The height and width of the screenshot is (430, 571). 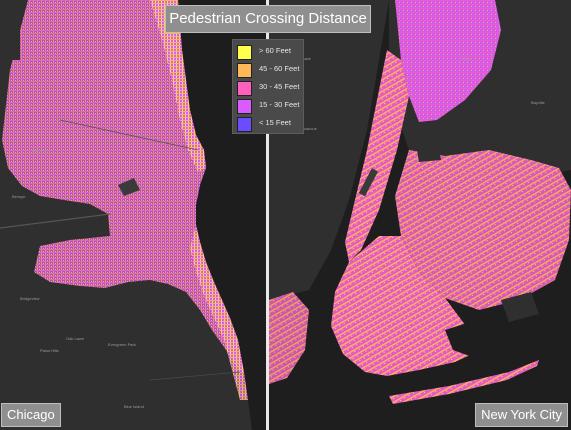 I want to click on south-lakeshore, so click(x=219, y=312).